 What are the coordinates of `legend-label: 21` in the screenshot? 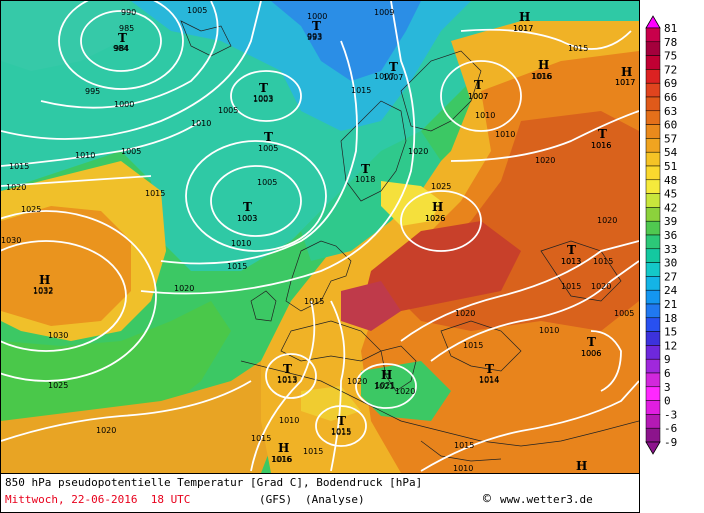 It's located at (670, 304).